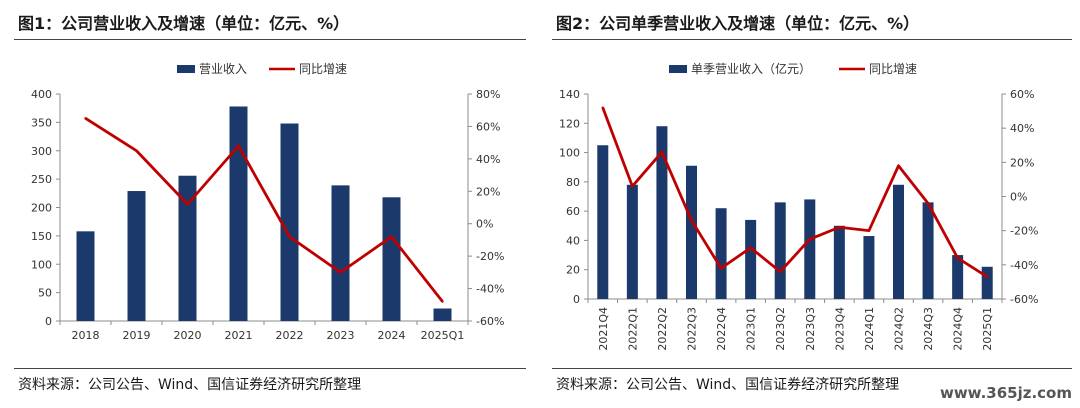 The image size is (1080, 408). What do you see at coordinates (573, 182) in the screenshot?
I see `y-left-tick-label: 80` at bounding box center [573, 182].